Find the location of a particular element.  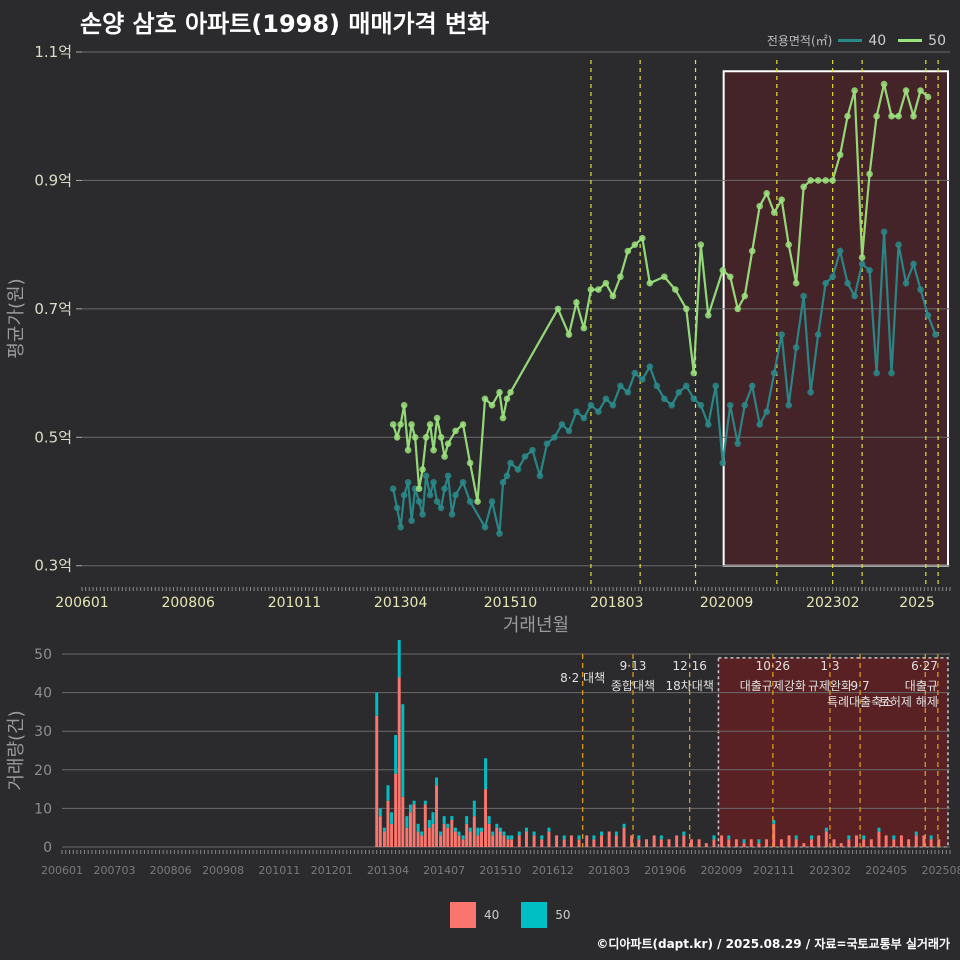

policy-annotation: 1·3 is located at coordinates (829, 666).